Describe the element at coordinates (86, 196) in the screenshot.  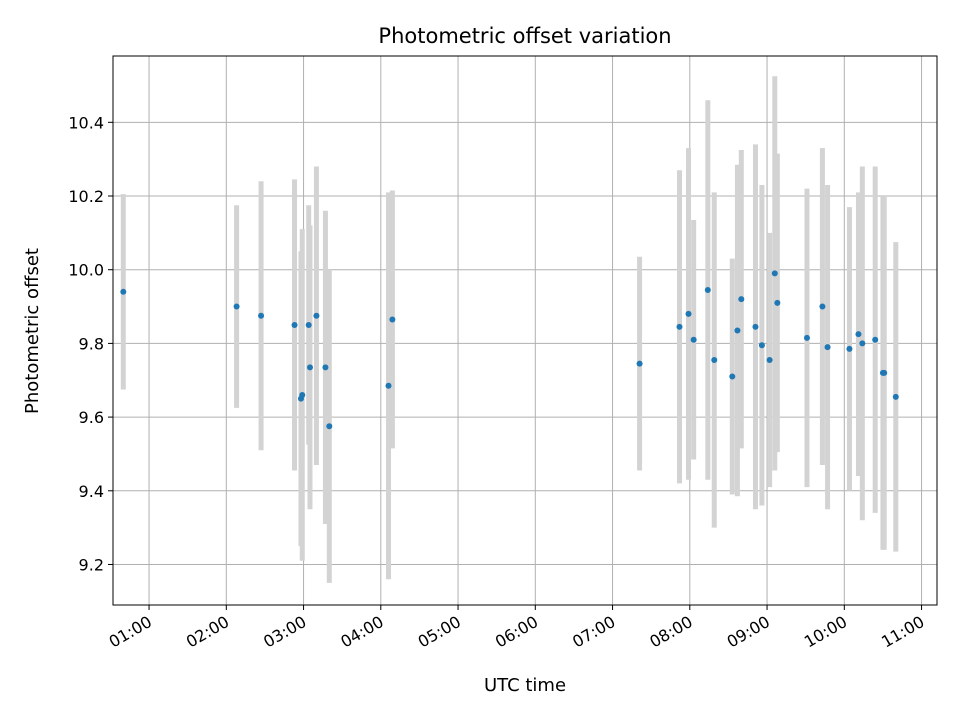
I see `y-tick-label: 10.2` at that location.